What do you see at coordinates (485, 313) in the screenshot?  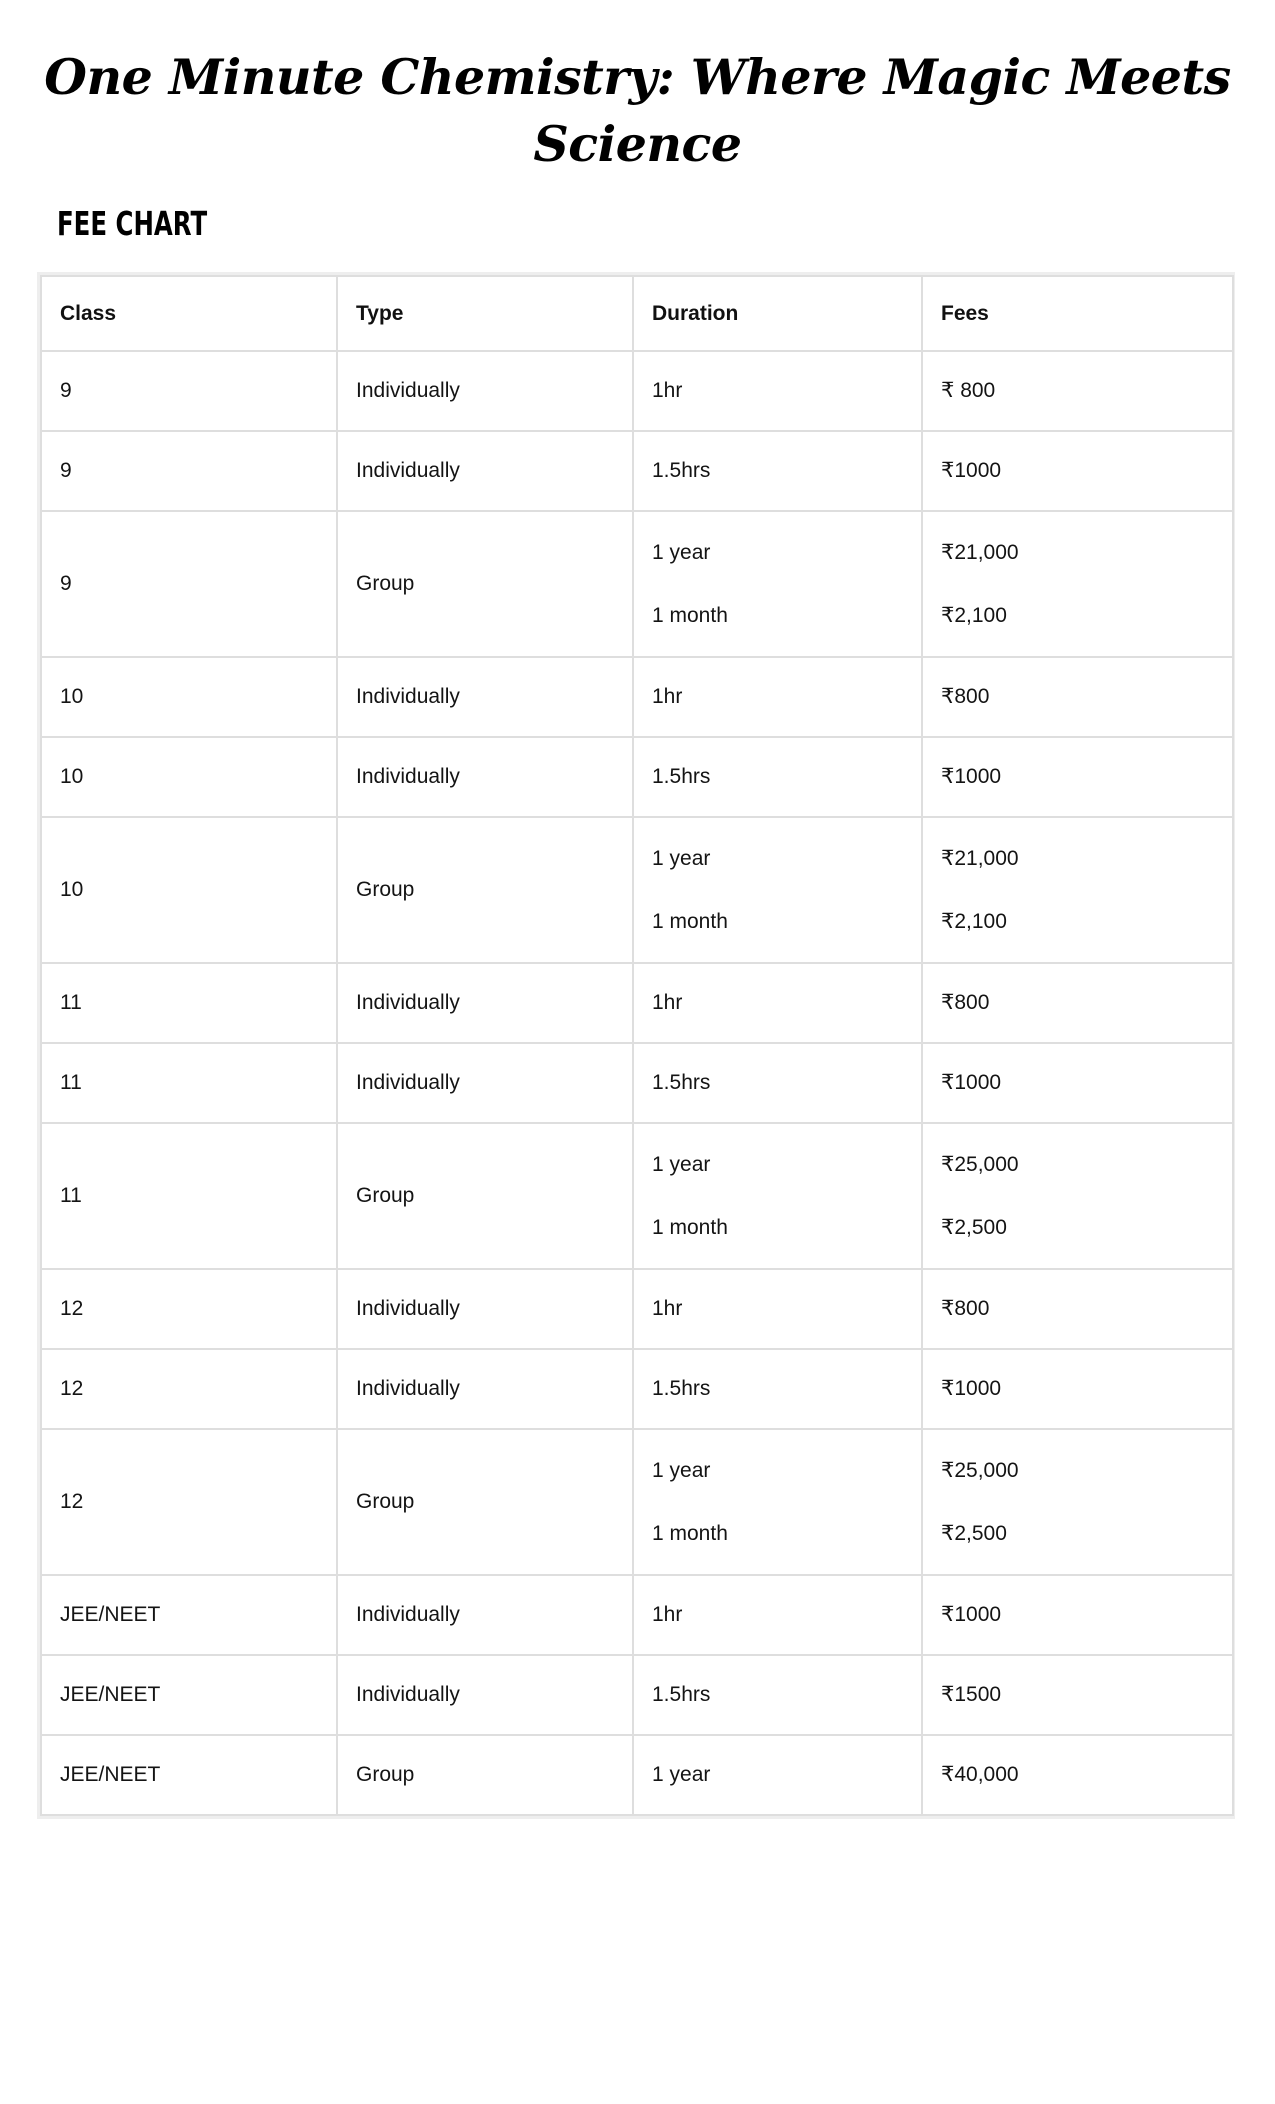 I see `column-header-type: Type` at bounding box center [485, 313].